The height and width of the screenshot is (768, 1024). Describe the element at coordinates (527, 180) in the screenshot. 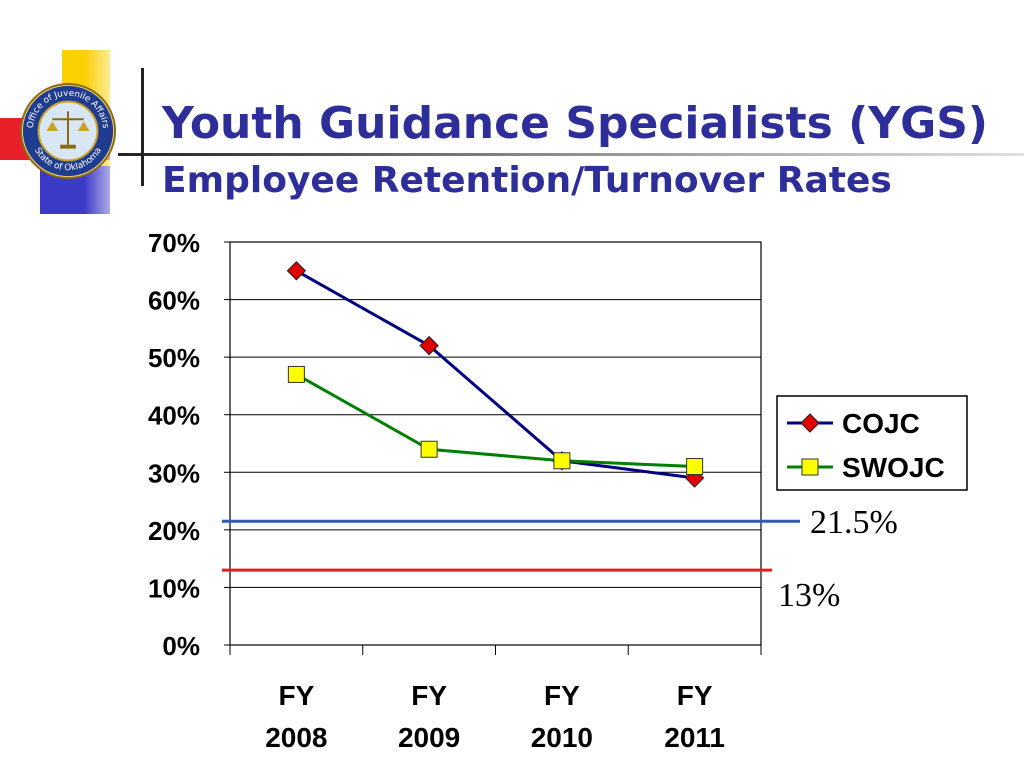

I see `page-subtitle: Employee Retention/Turnover Rates` at that location.